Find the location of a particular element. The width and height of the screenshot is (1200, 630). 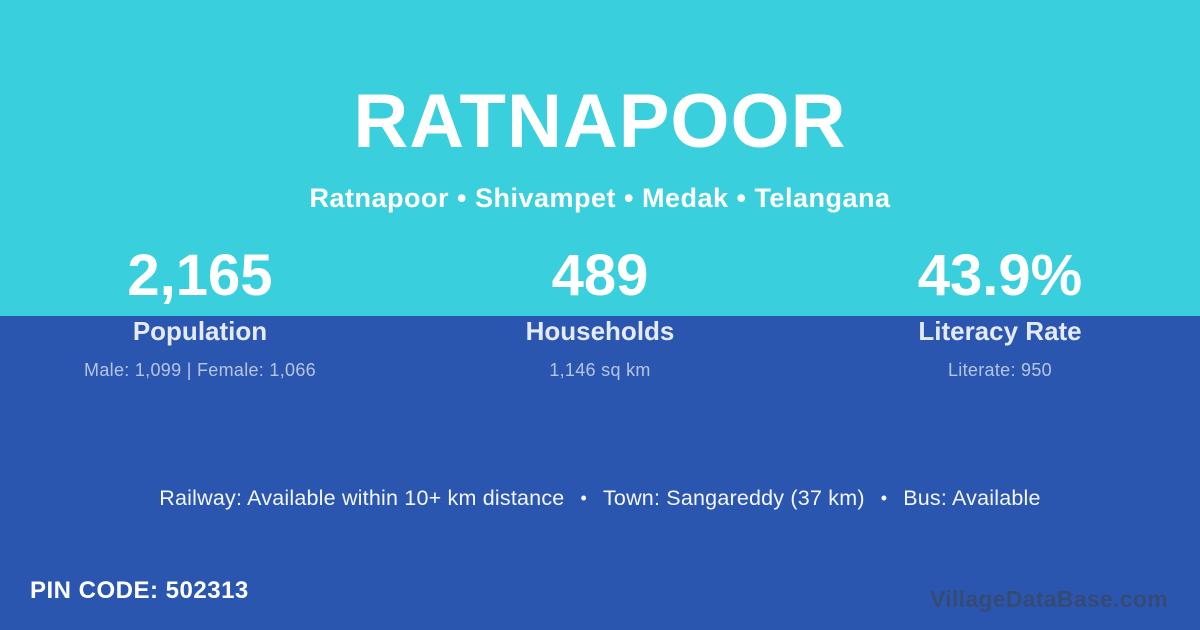

stats-values-row: 2,165 489 43.9% is located at coordinates (600, 275).